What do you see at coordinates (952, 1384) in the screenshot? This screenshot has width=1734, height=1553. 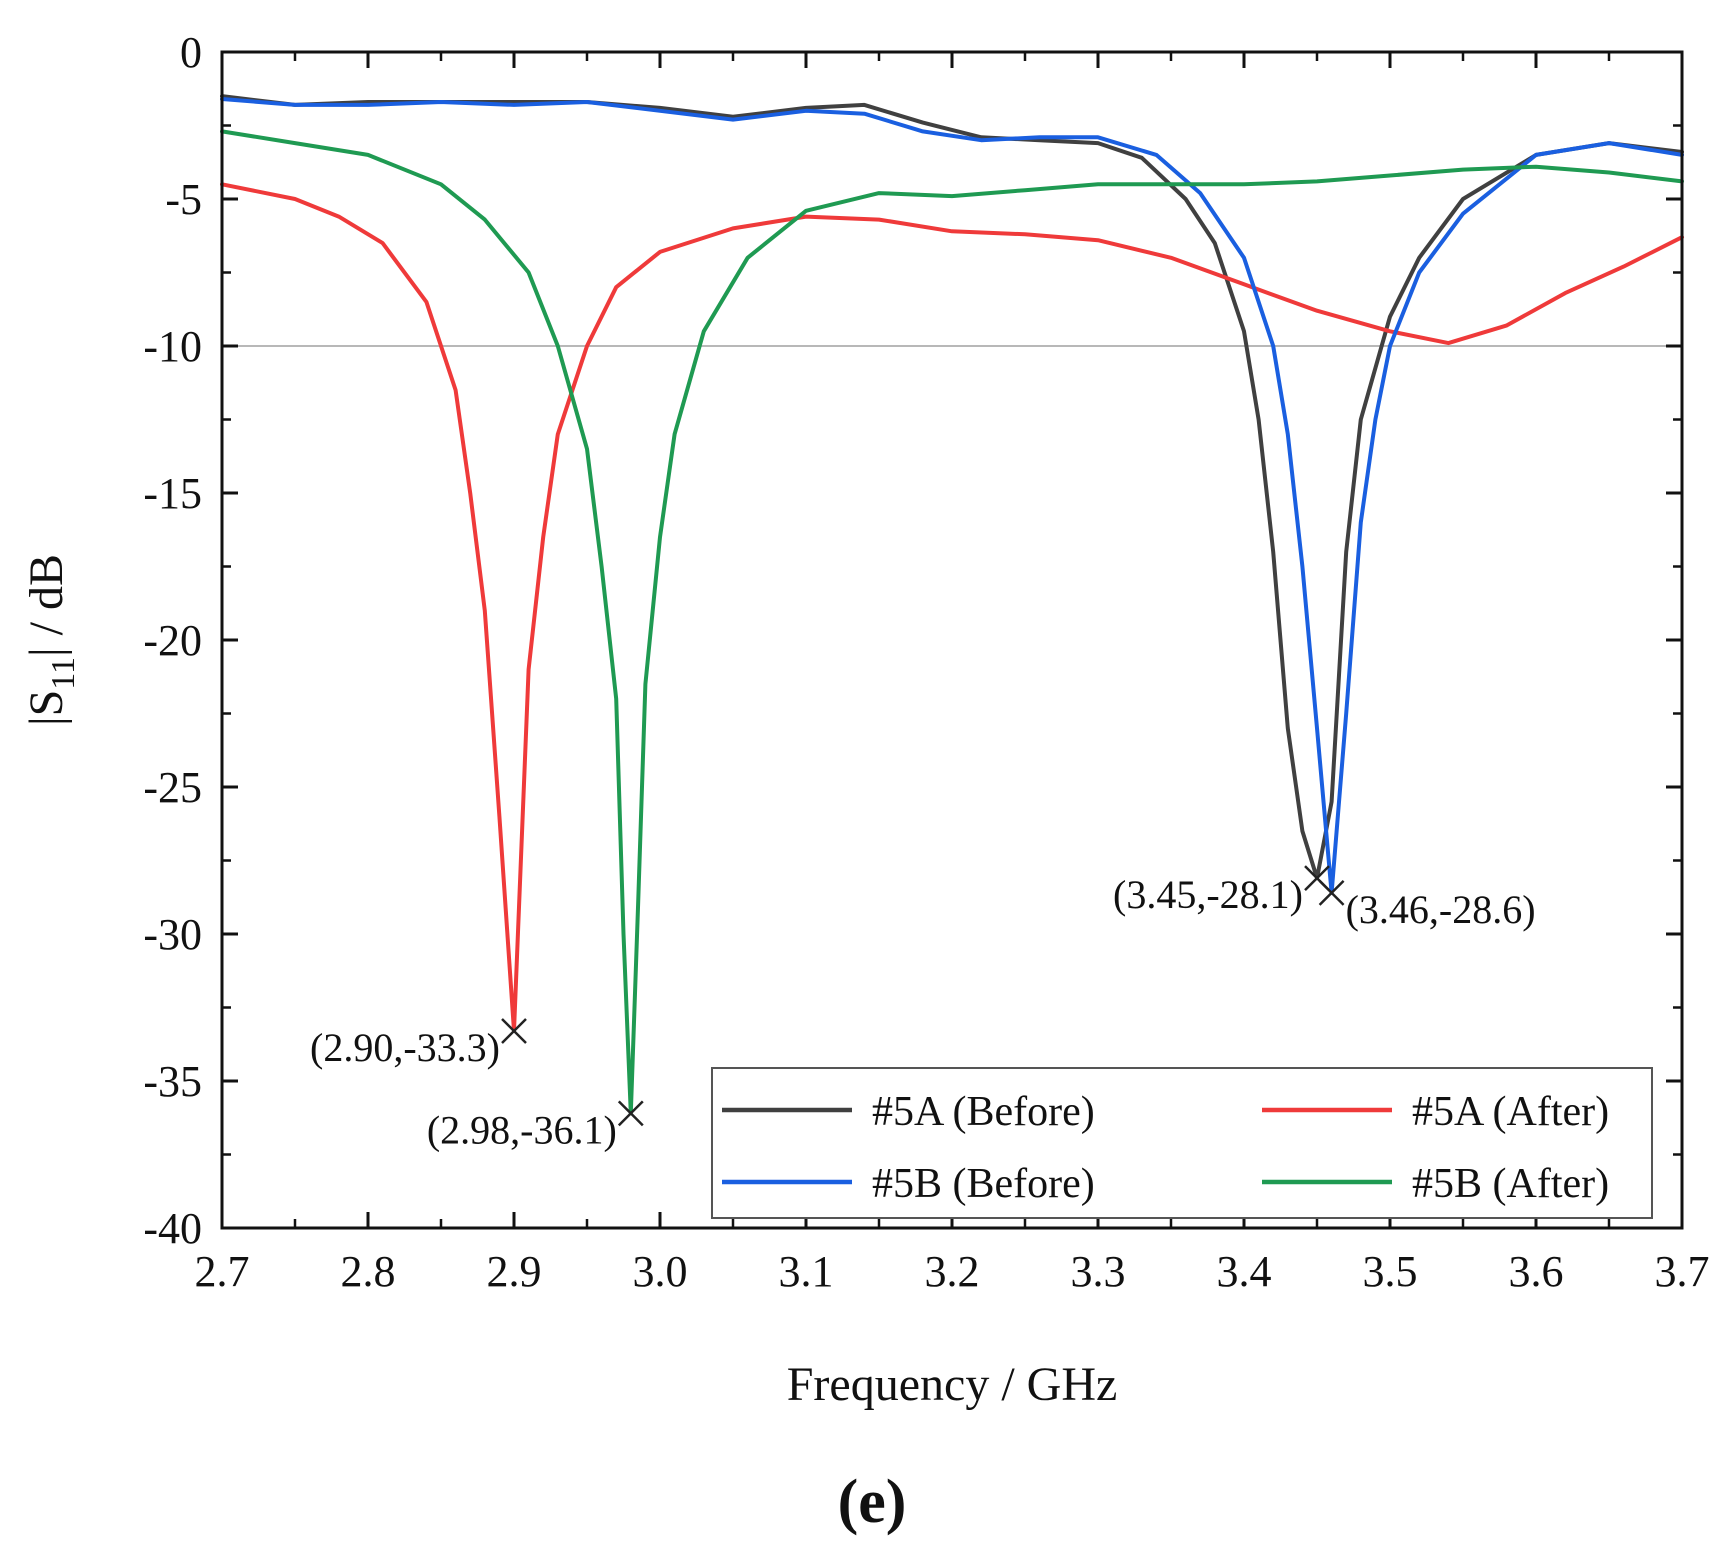 I see `x-axis-title: Frequency / GHz` at bounding box center [952, 1384].